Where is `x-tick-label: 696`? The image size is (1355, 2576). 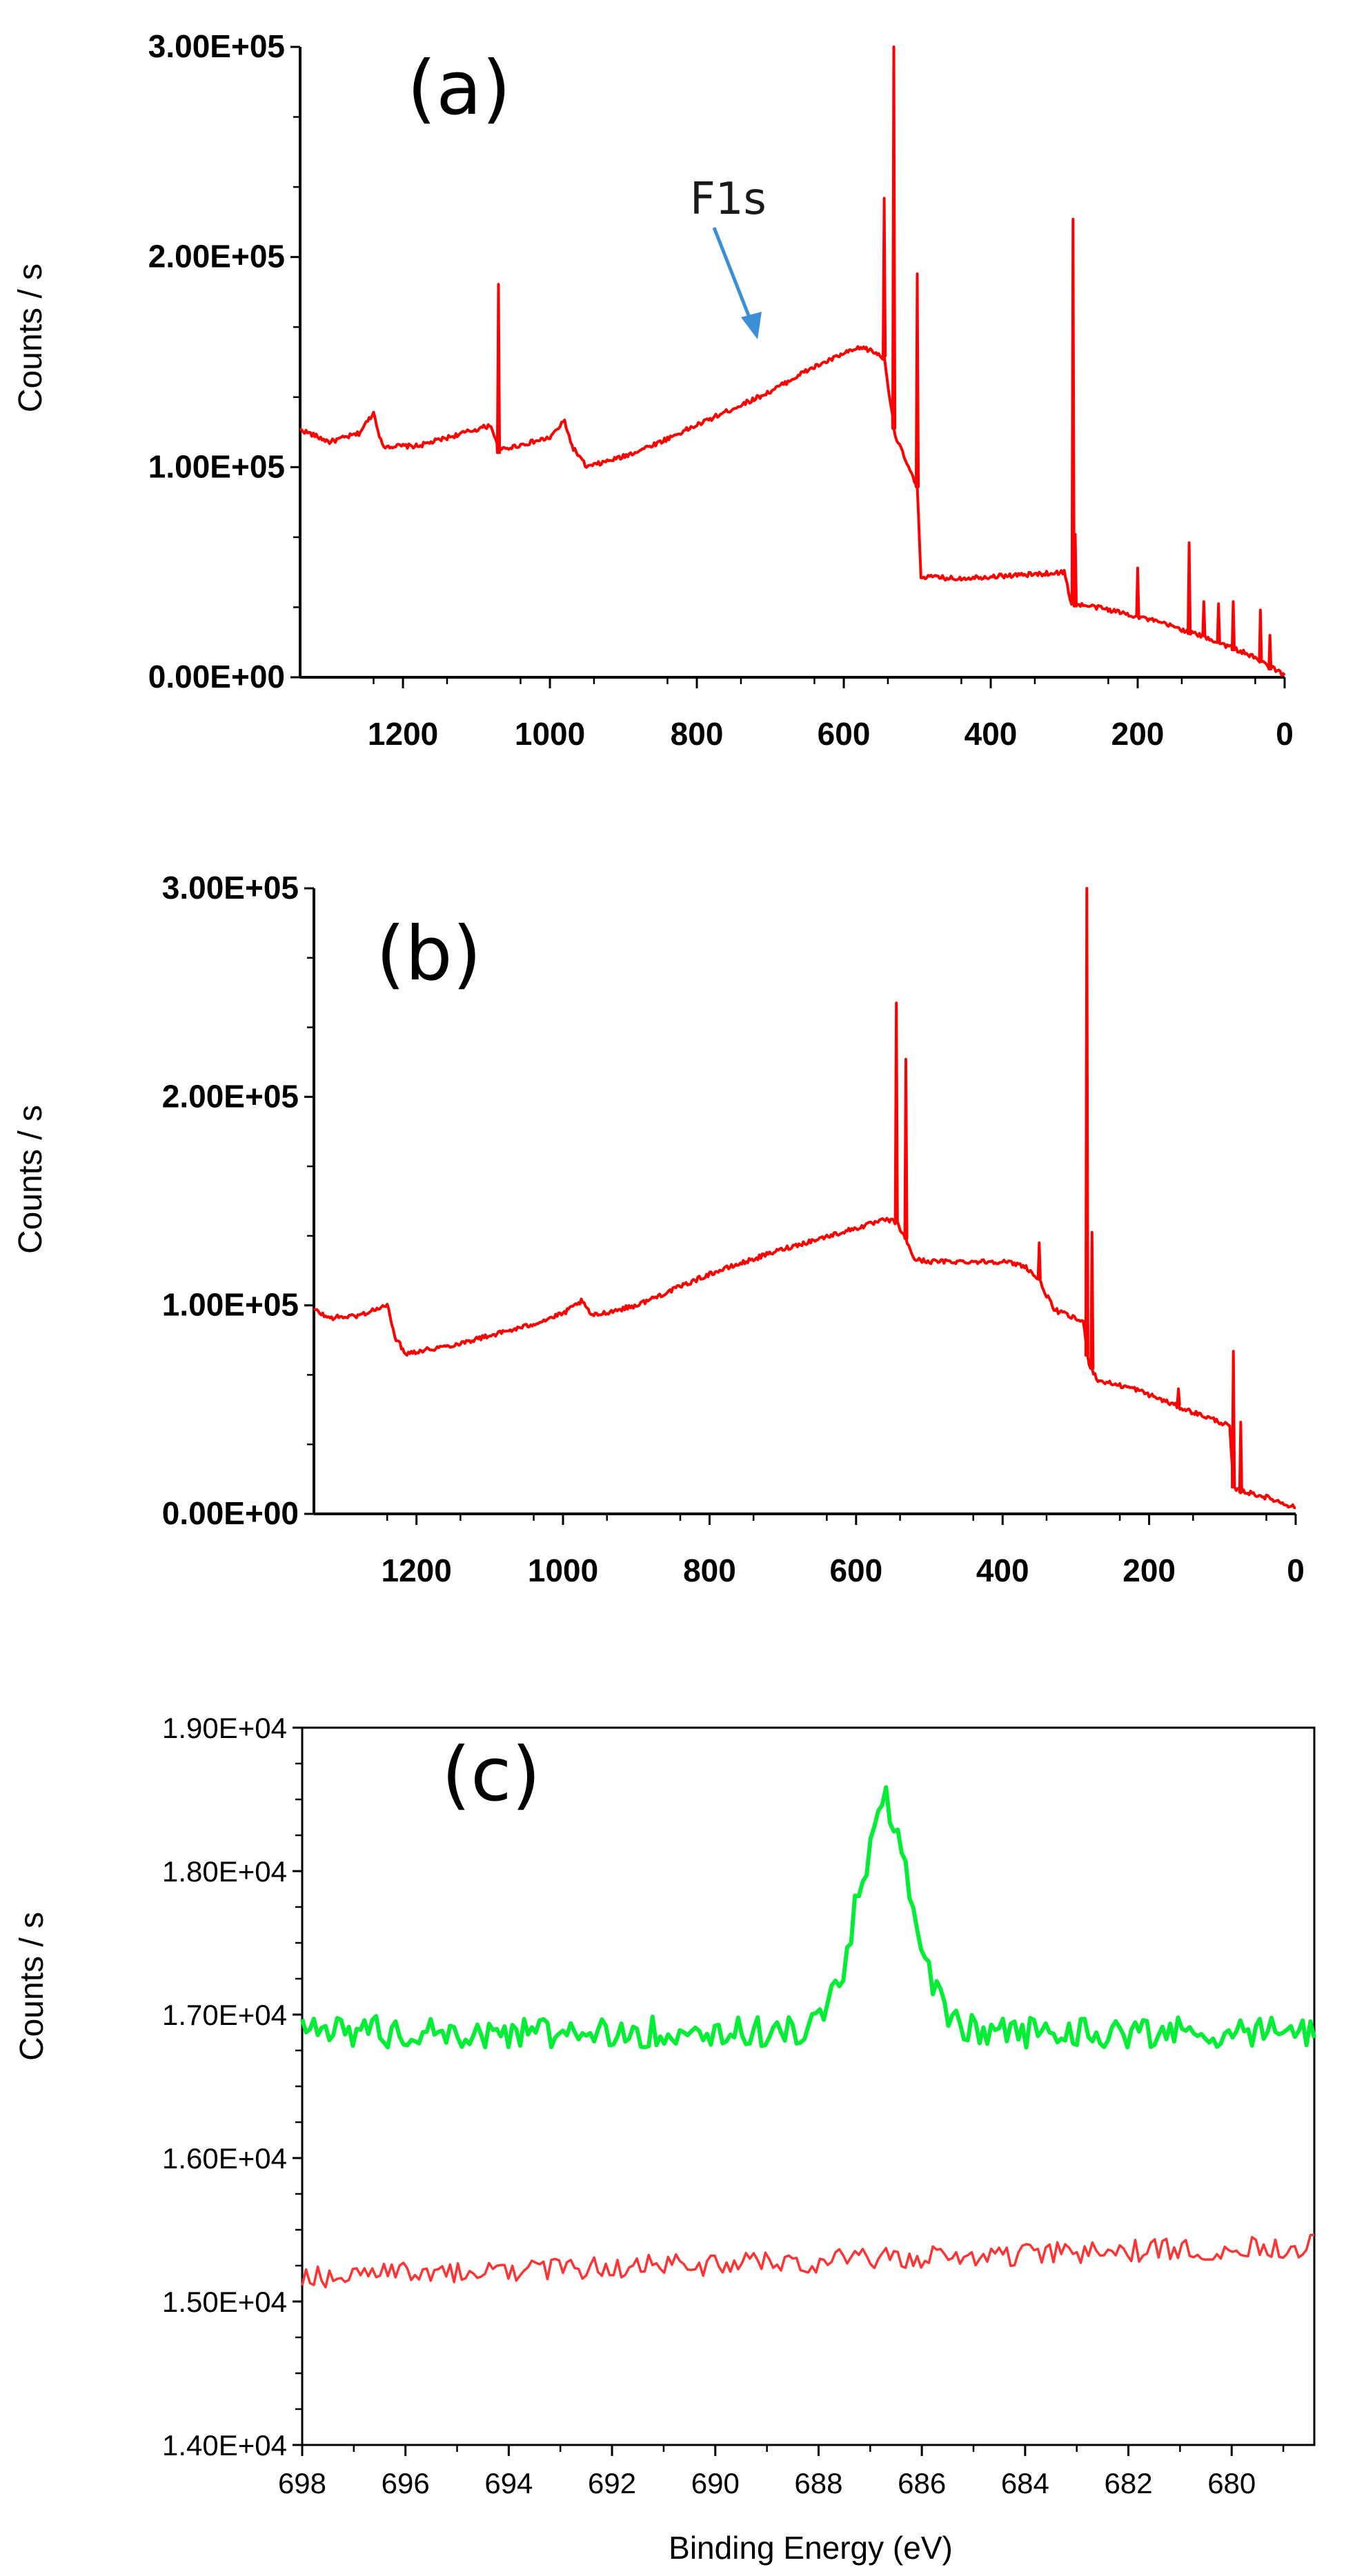
x-tick-label: 696 is located at coordinates (406, 2483).